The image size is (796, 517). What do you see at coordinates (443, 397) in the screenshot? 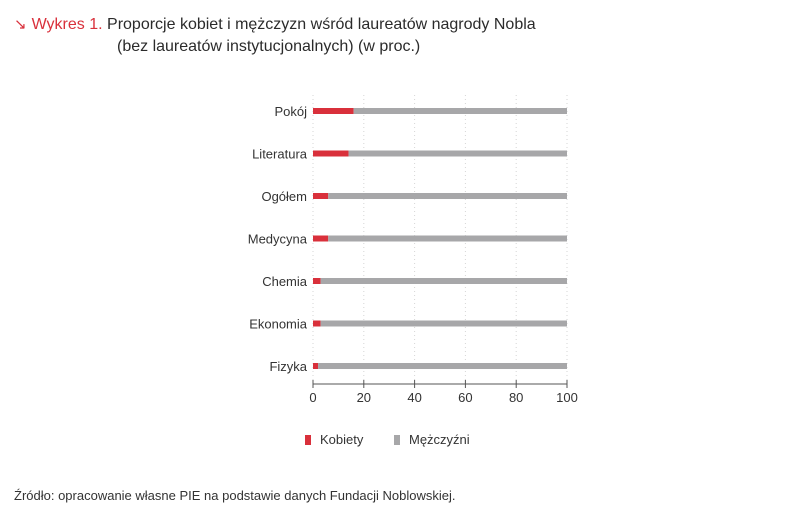
I see `x-tick-labels: 0 20 40 60 80 100` at bounding box center [443, 397].